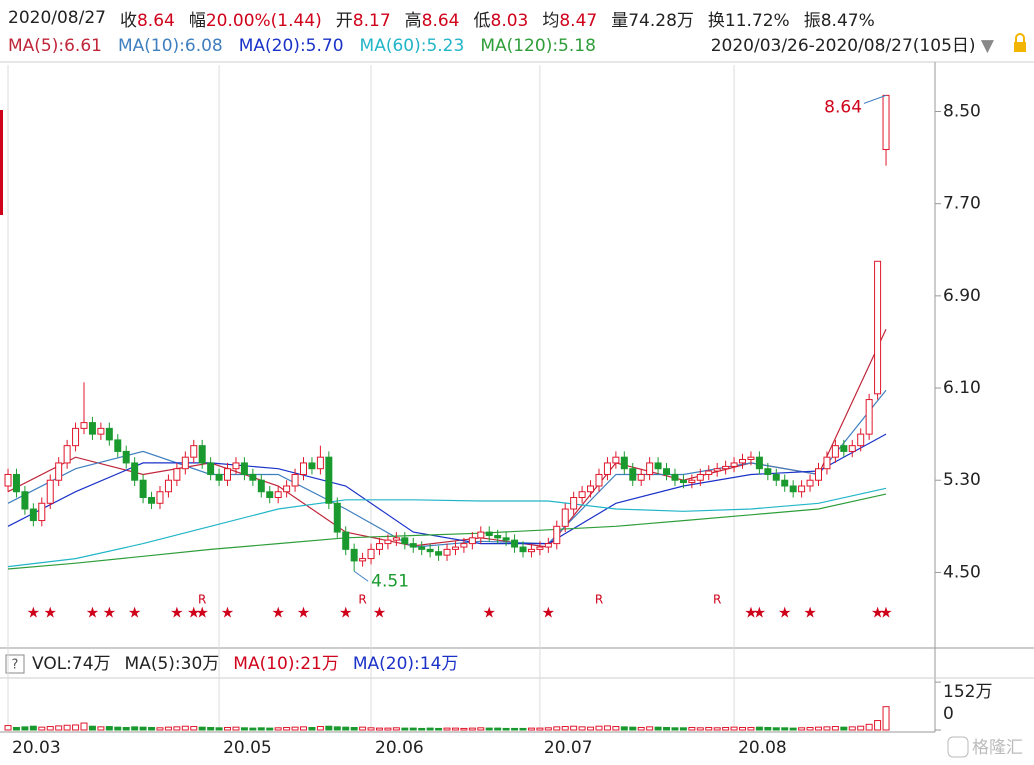  What do you see at coordinates (962, 296) in the screenshot?
I see `y-tick-label: 6.90` at bounding box center [962, 296].